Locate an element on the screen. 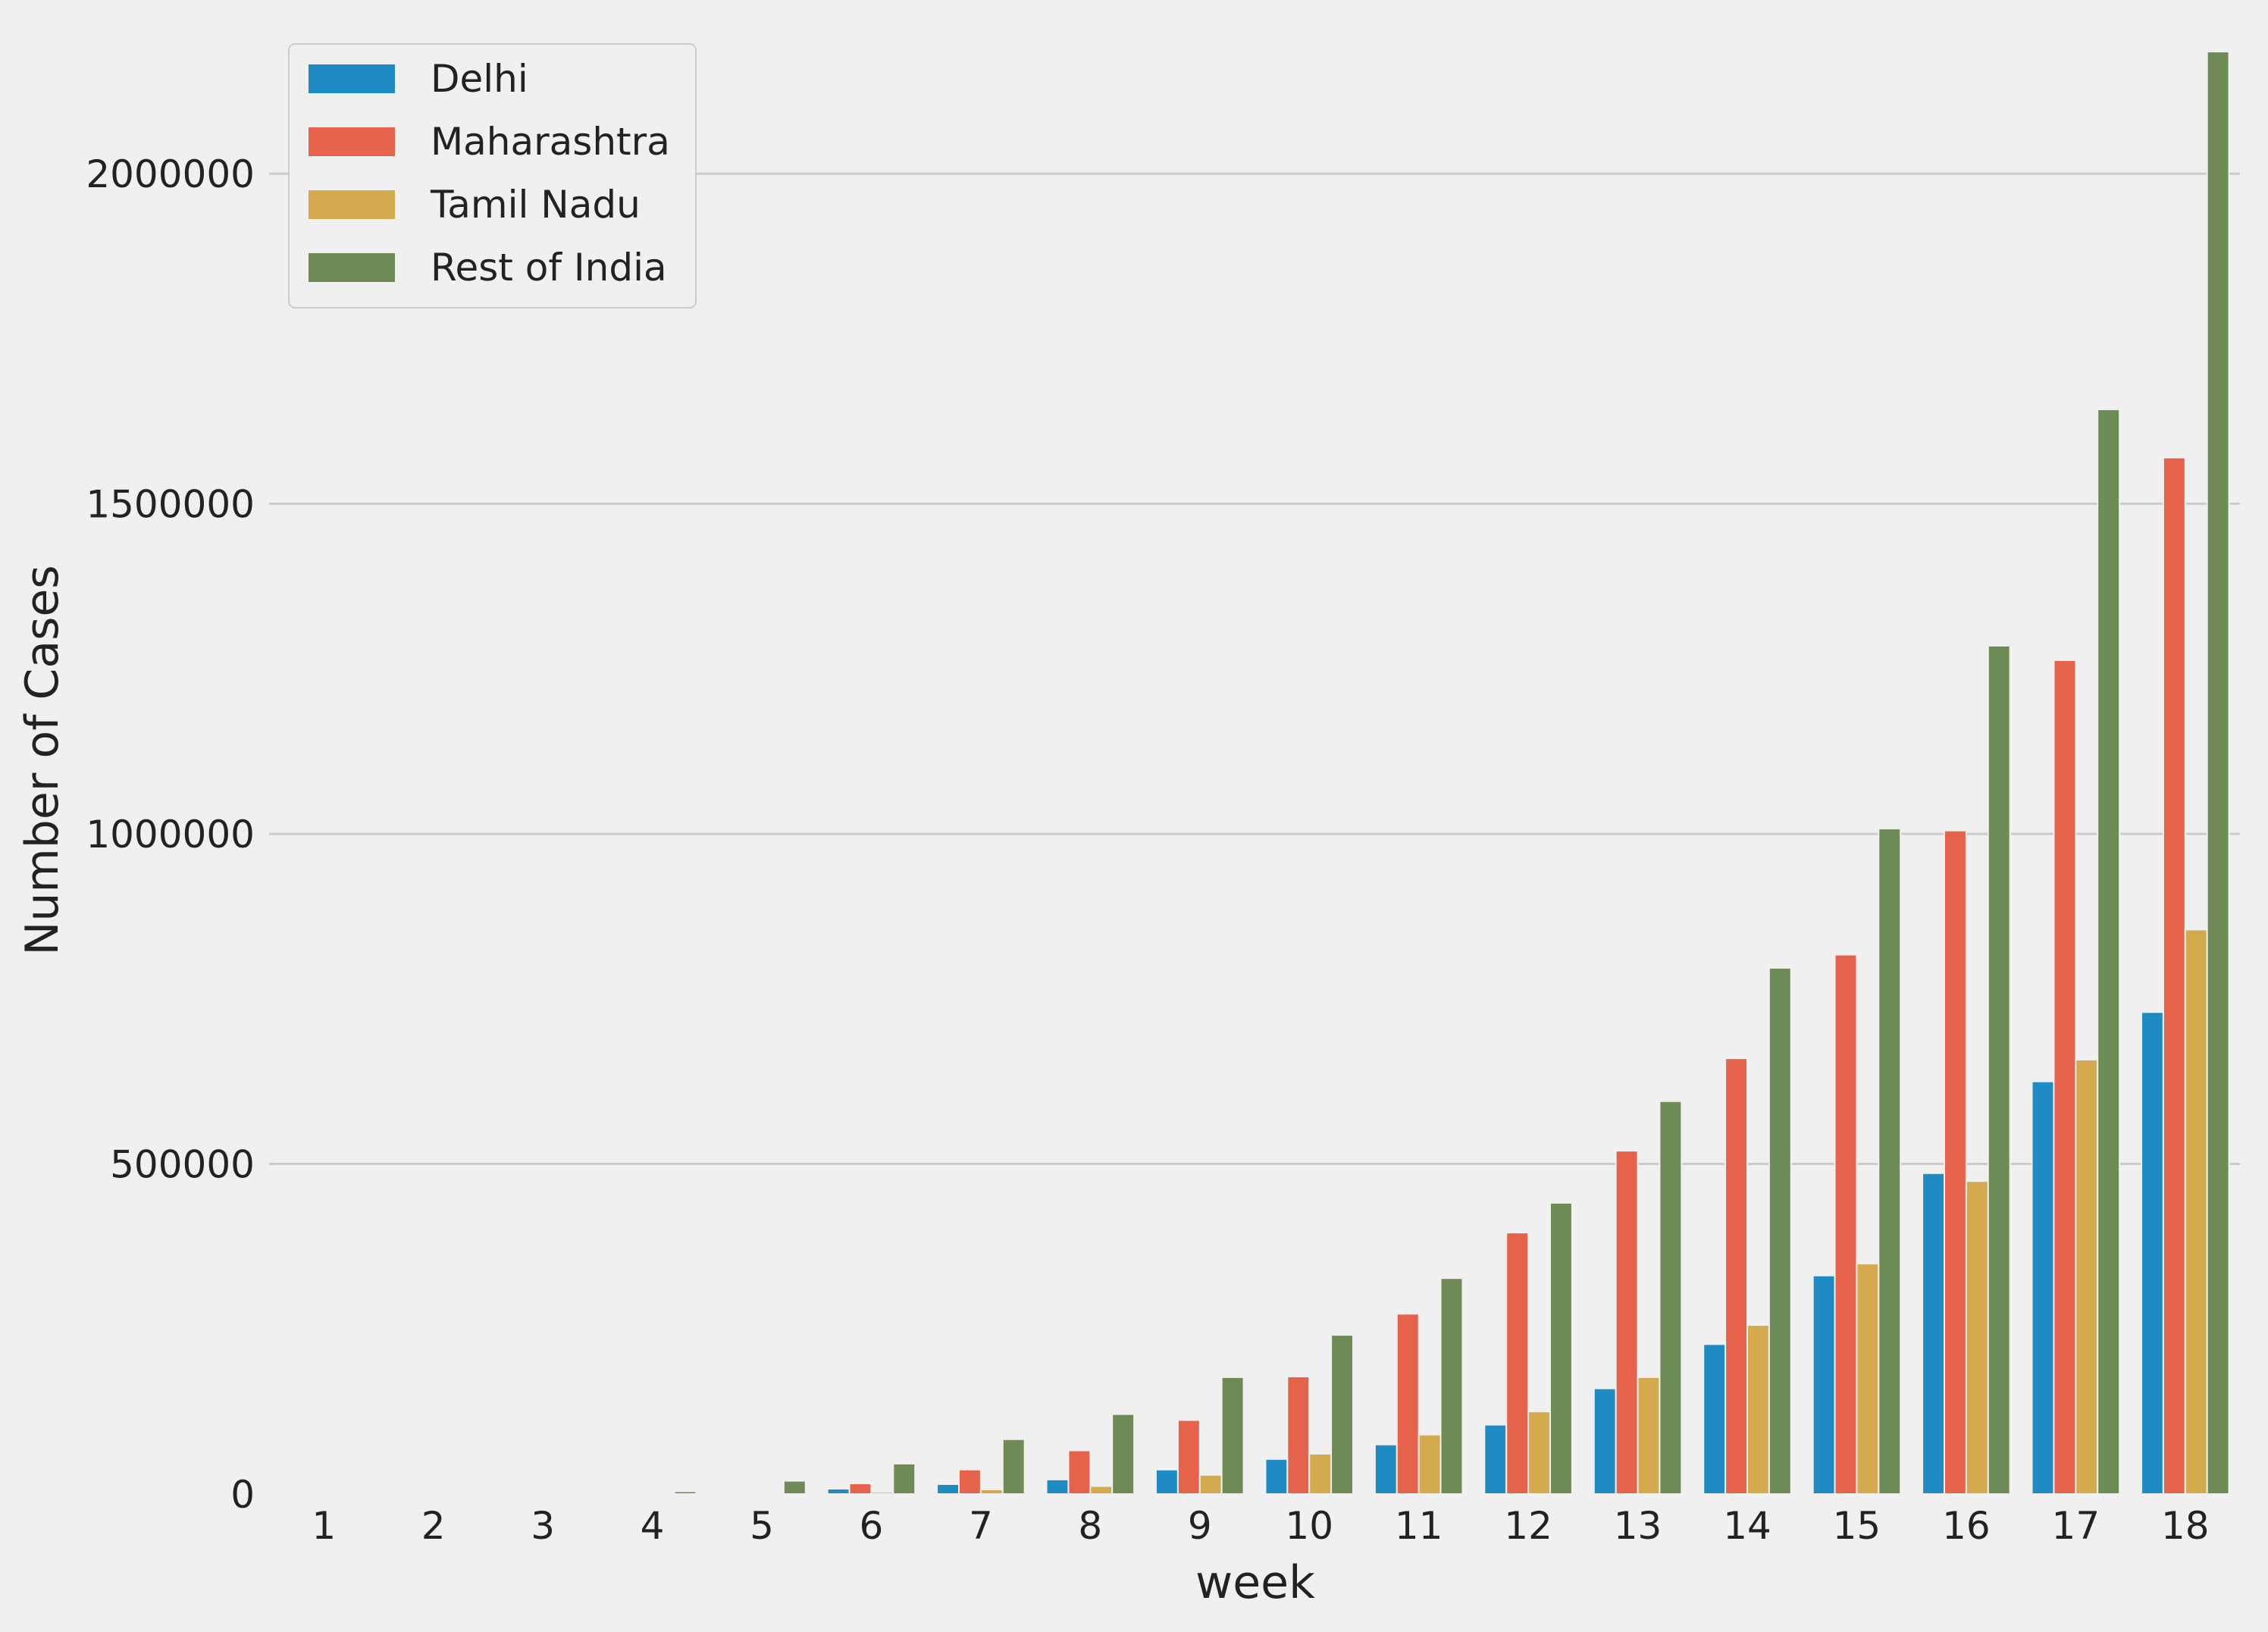  legend: Delhi Maharashtra Tamil Nadu Rest of India is located at coordinates (492, 176).